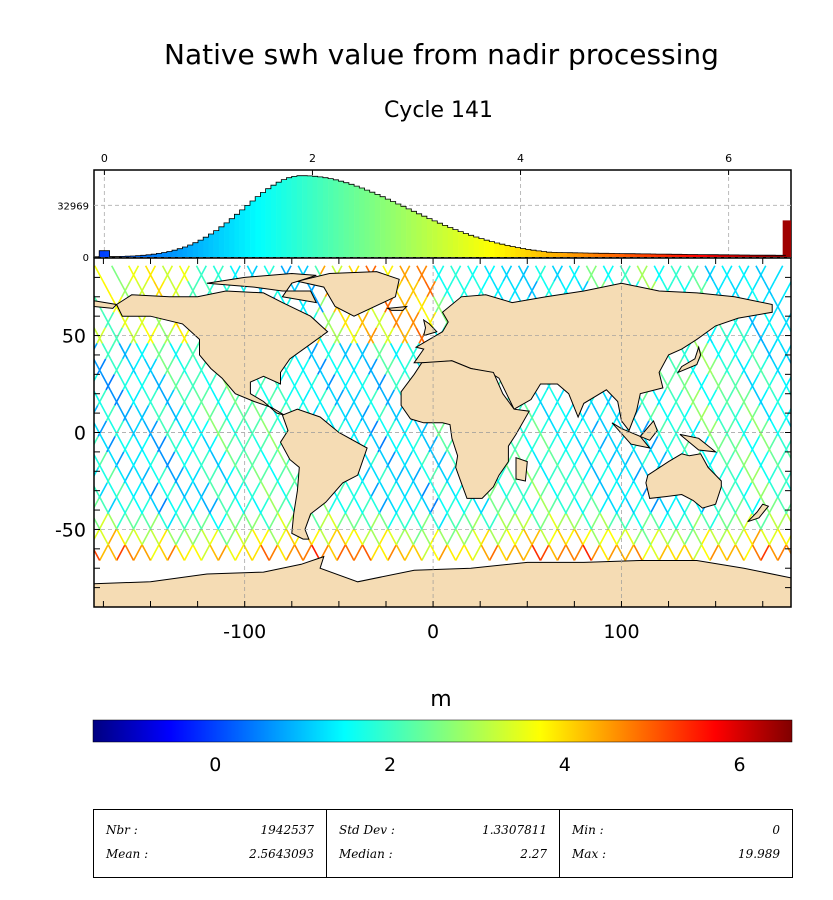 This screenshot has height=900, width=833. Describe the element at coordinates (244, 632) in the screenshot. I see `map-x-tick-label: -100` at that location.